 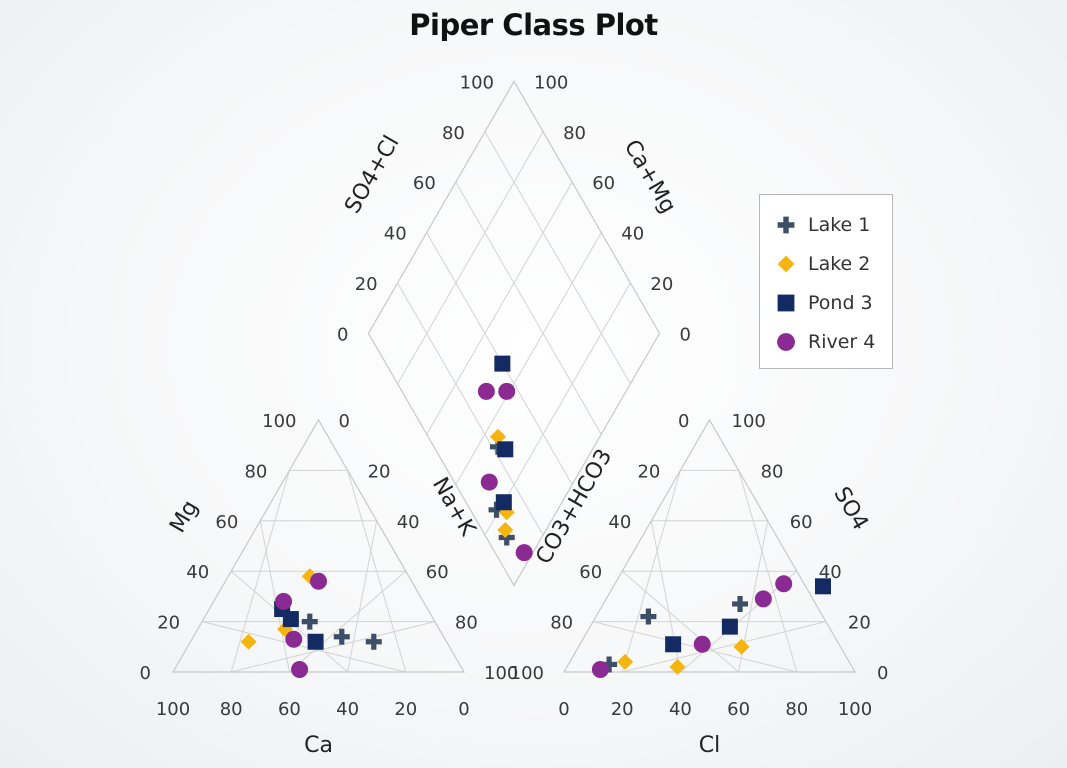 I want to click on plus-marker-icon, so click(x=786, y=225).